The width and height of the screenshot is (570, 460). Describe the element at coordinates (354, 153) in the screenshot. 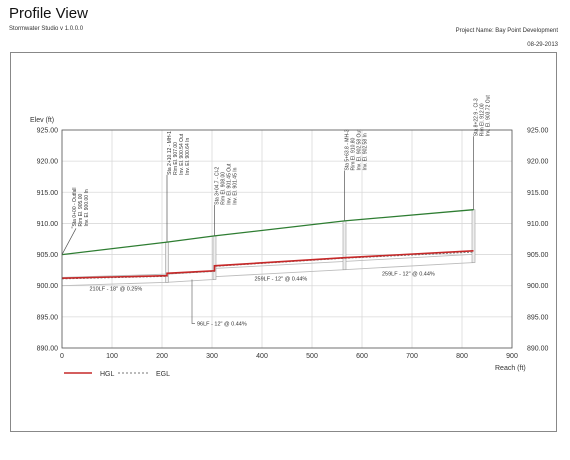

I see `structure-label: Rim El. 910.80` at that location.